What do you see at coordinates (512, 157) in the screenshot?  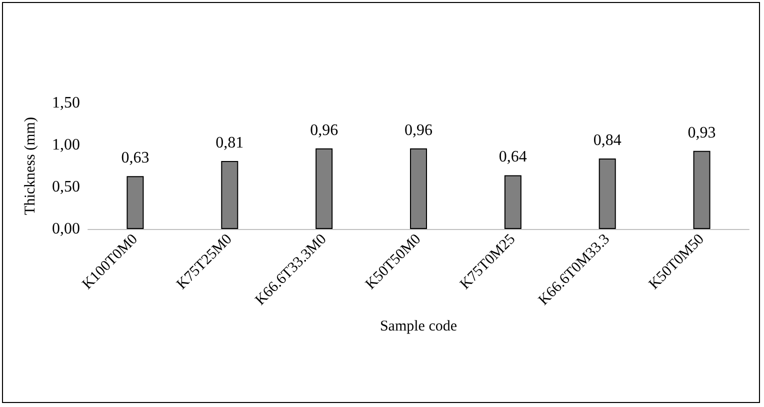 I see `data-label: 0,64` at bounding box center [512, 157].